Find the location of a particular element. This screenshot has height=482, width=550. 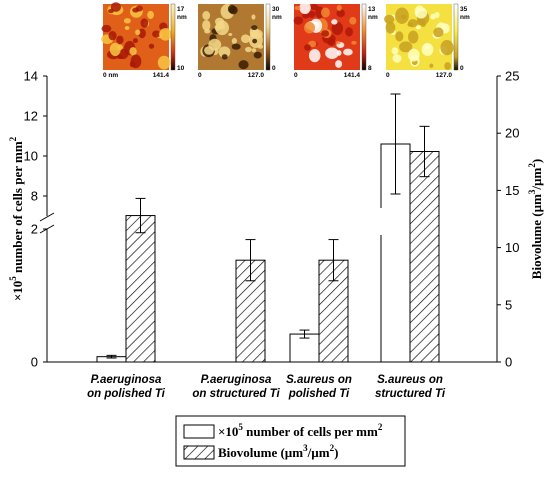

category-label: P.aeruginosa on polished Ti is located at coordinates (126, 387).